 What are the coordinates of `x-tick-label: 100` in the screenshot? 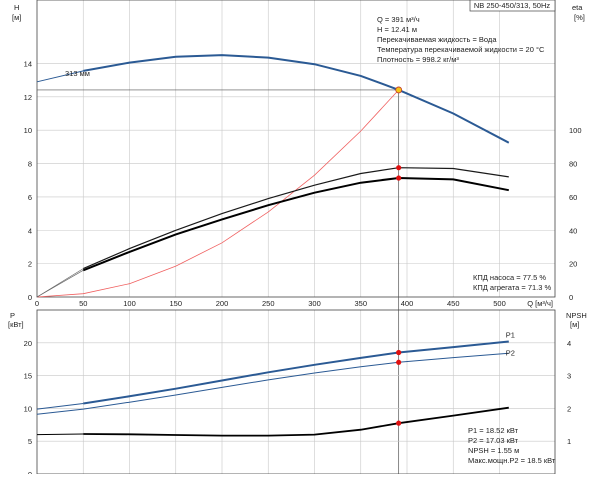 It's located at (129, 303).